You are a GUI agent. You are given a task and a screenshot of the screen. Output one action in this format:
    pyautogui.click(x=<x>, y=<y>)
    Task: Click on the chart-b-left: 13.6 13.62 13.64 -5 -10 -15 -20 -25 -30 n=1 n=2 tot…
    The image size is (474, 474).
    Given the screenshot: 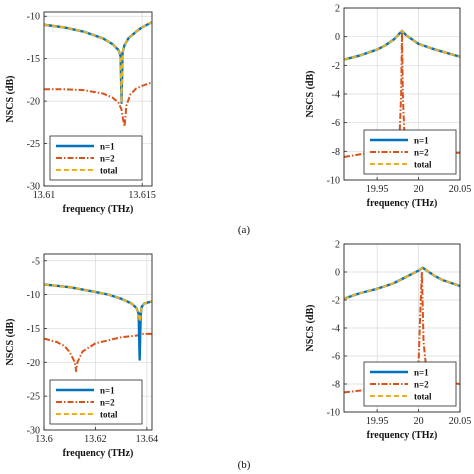 What is the action you would take?
    pyautogui.click(x=82, y=356)
    